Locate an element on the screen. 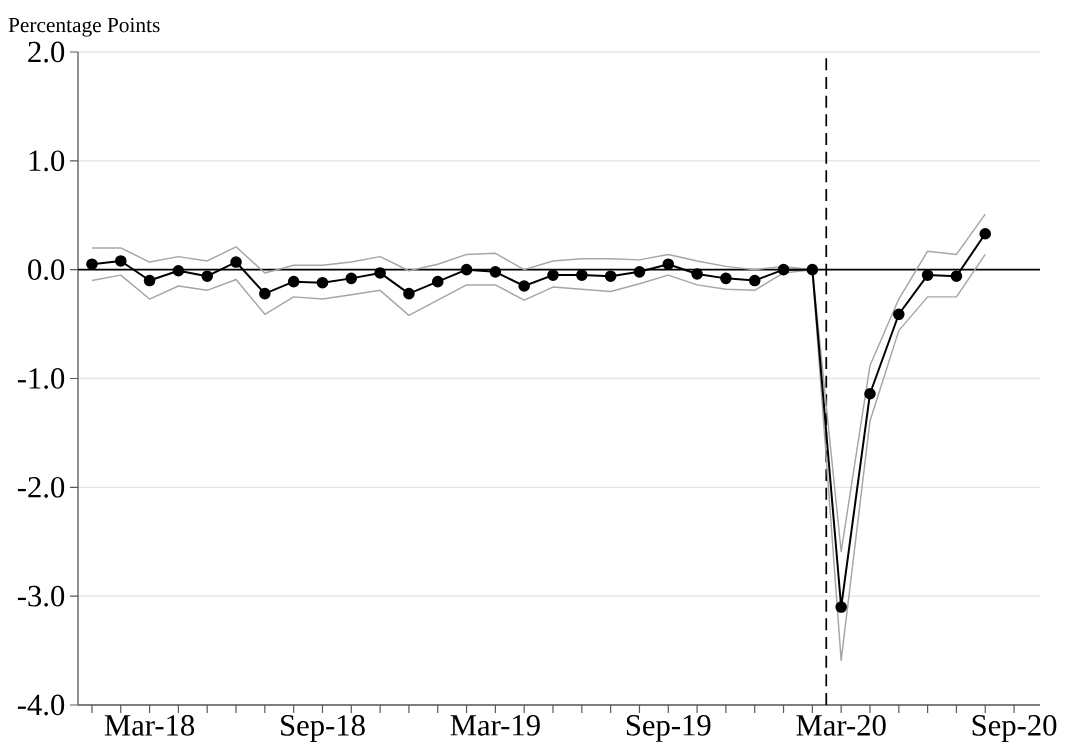 Image resolution: width=1068 pixels, height=750 pixels. x-tick-label: Mar-19 is located at coordinates (495, 725).